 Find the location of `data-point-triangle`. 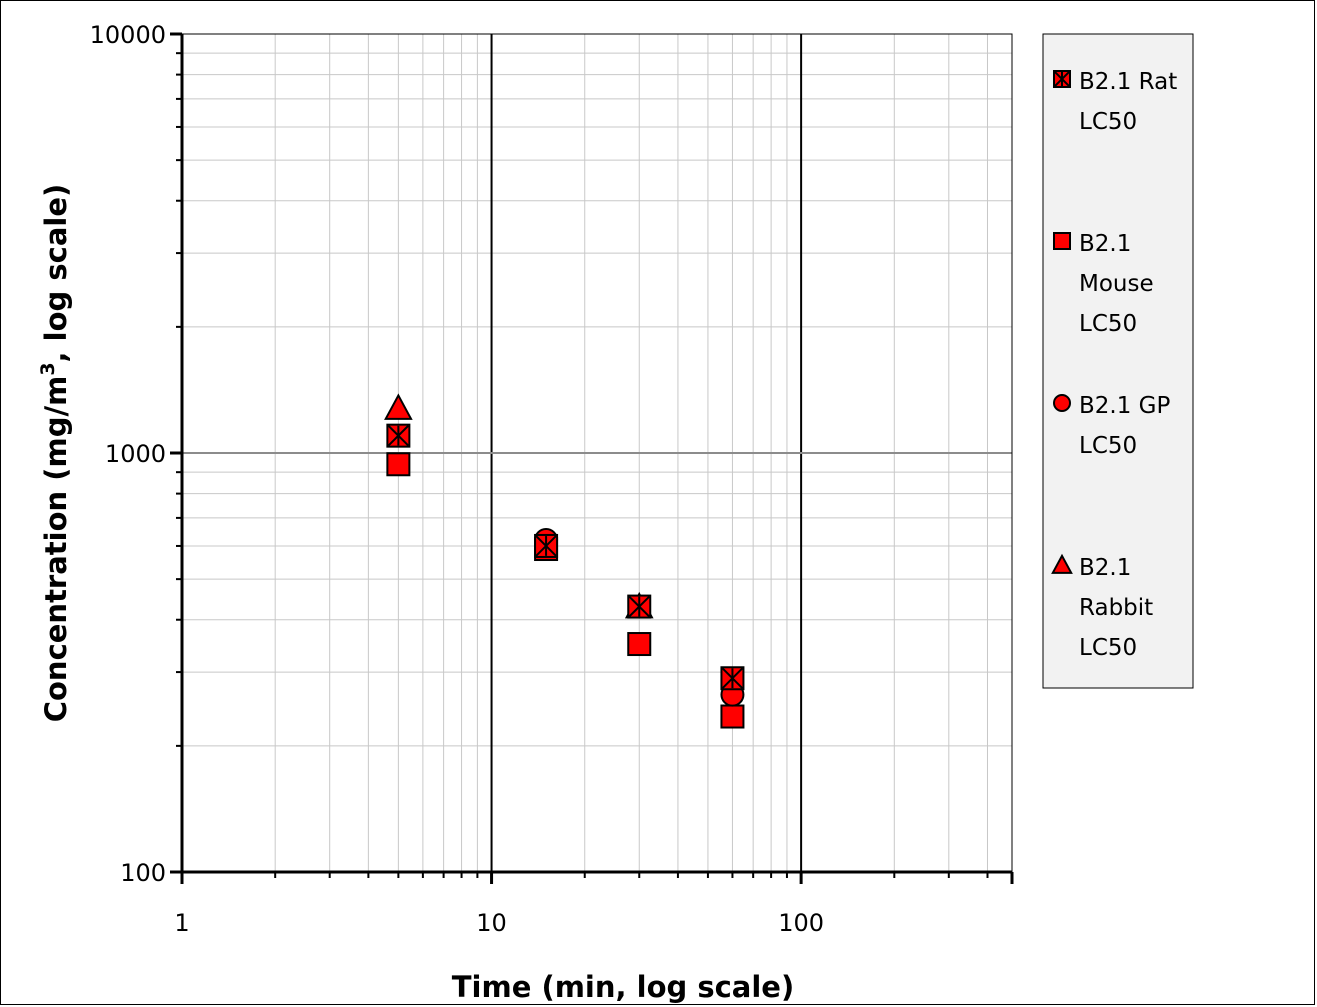

data-point-triangle is located at coordinates (398, 406).